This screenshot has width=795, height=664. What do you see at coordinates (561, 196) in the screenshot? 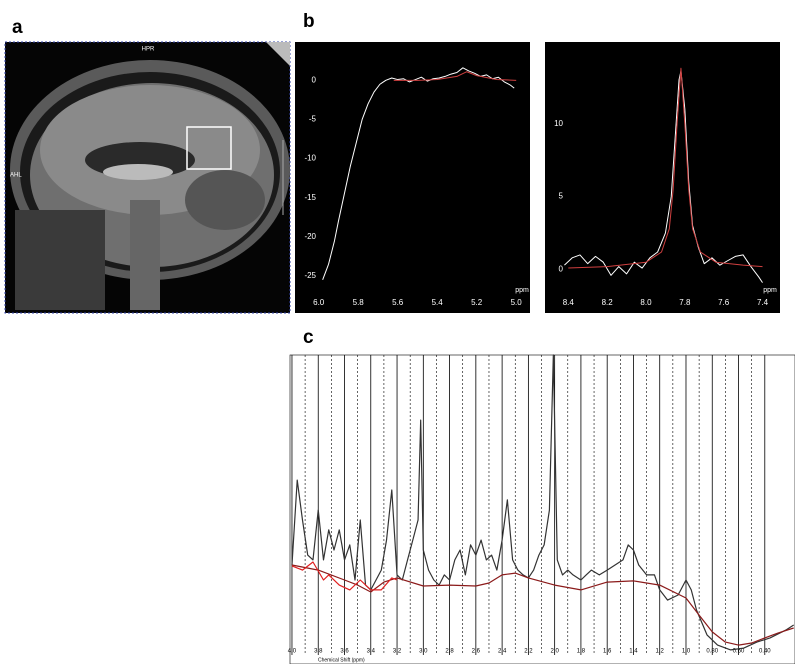
I see `y-tick-label: 5` at bounding box center [561, 196].